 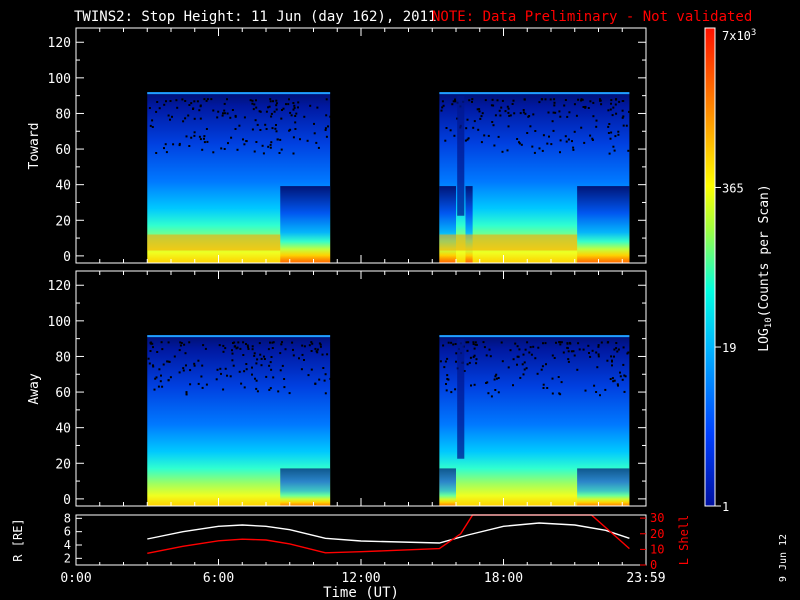 What do you see at coordinates (447, 487) in the screenshot?
I see `spectrogram-hot-band` at bounding box center [447, 487].